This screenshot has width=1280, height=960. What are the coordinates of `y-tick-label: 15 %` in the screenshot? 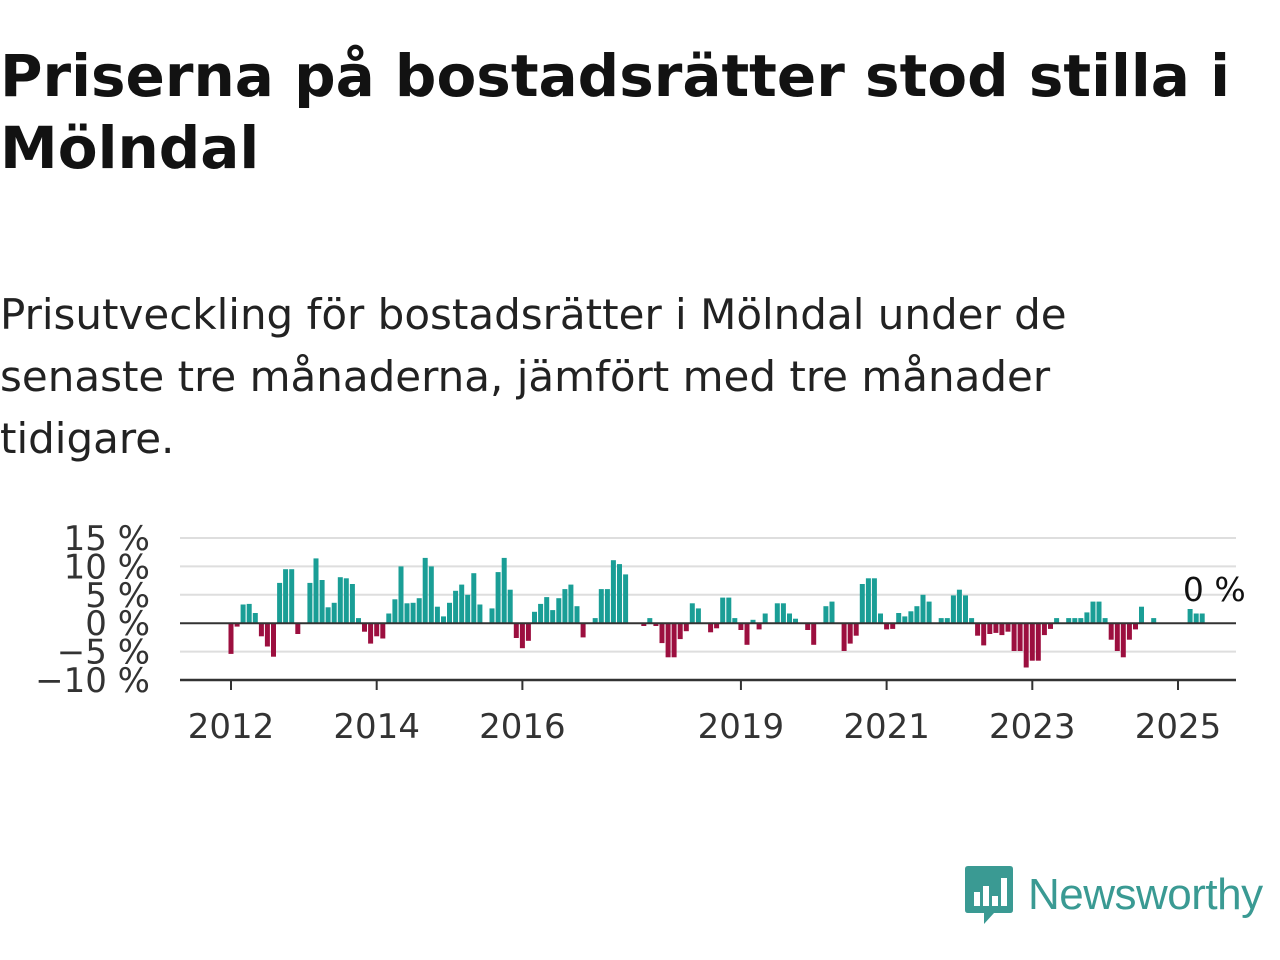 It's located at (107, 539).